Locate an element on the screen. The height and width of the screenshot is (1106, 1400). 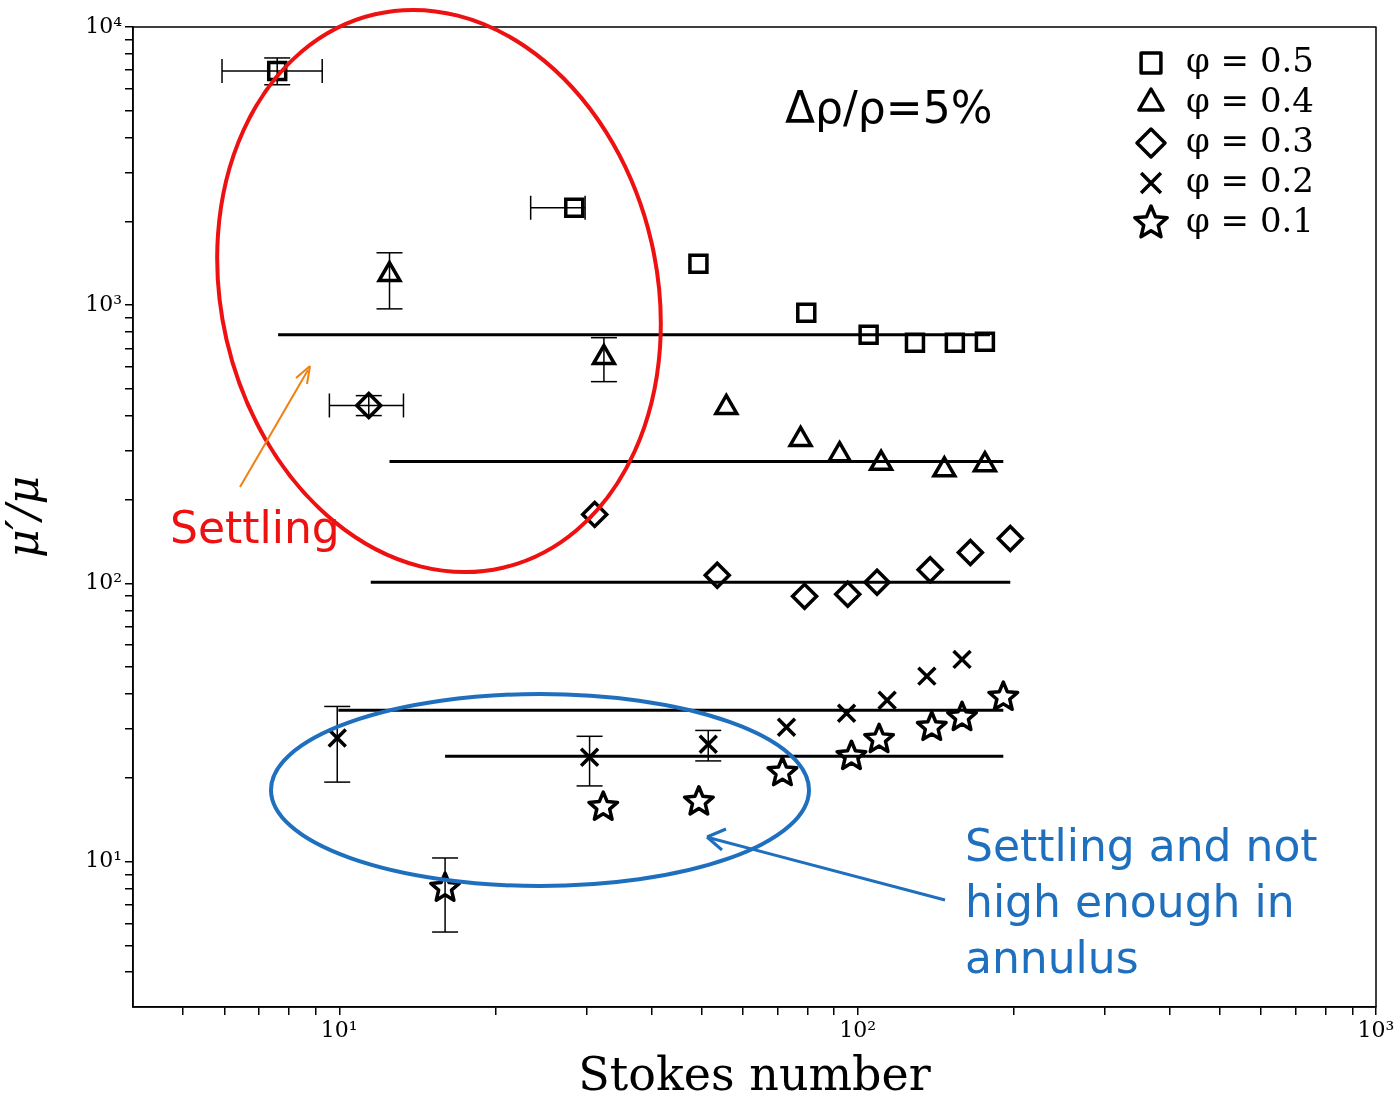
legend-label: φ = 0.2 is located at coordinates (1250, 179).